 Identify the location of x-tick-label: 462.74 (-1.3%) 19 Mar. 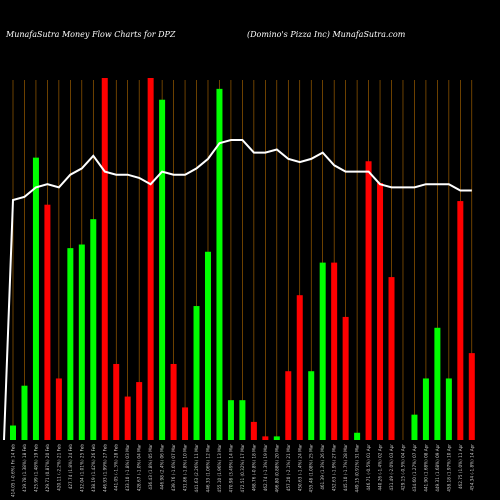
(265, 468).